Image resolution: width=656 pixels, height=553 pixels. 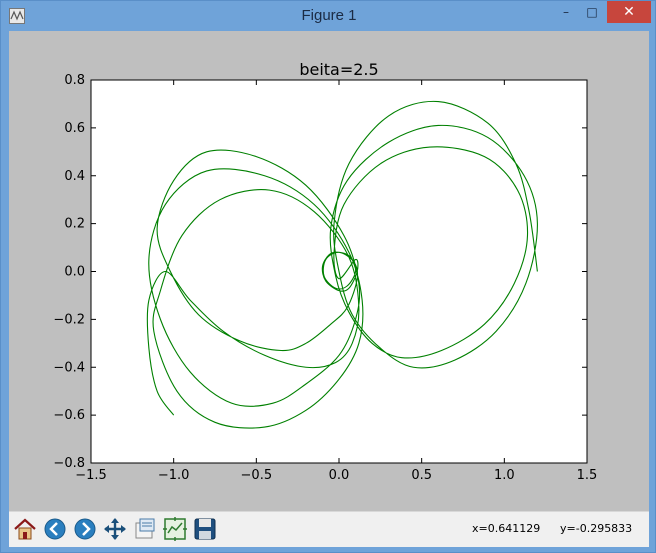 I want to click on y-tick-label: 0.0, so click(x=74, y=272).